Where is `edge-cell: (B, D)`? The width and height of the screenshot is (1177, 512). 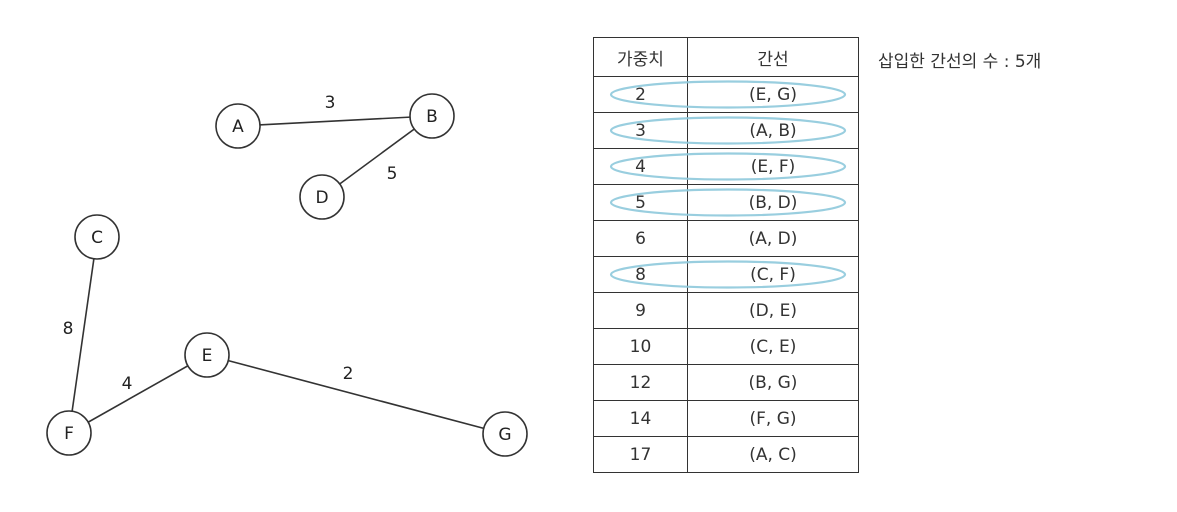
edge-cell: (B, D) is located at coordinates (773, 202).